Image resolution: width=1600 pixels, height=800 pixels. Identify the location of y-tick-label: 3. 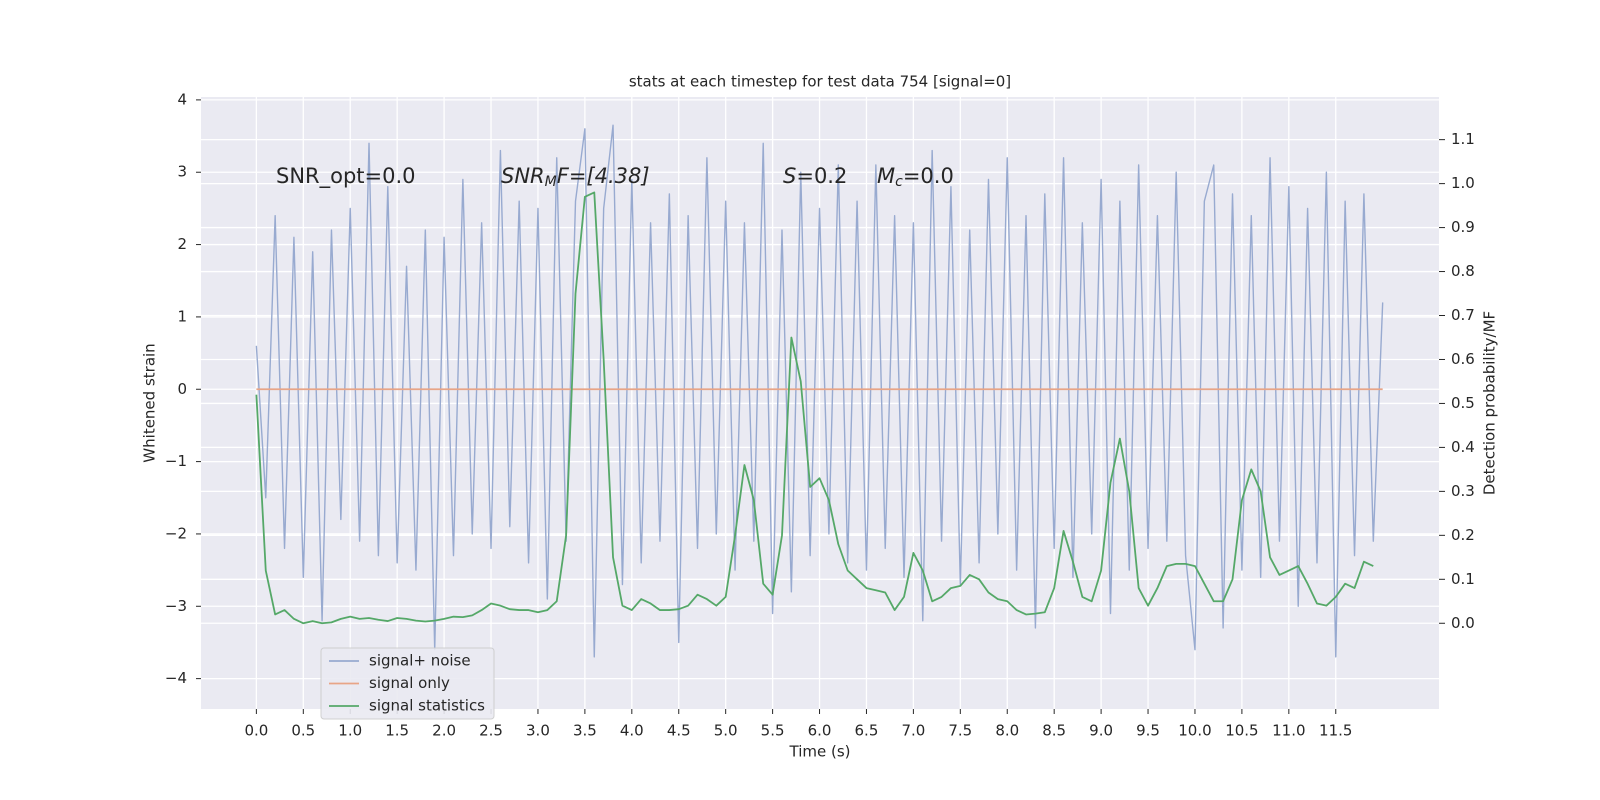
(182, 172).